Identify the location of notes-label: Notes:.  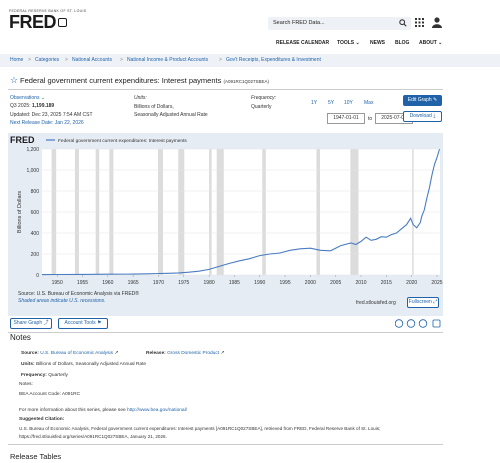
(26, 384).